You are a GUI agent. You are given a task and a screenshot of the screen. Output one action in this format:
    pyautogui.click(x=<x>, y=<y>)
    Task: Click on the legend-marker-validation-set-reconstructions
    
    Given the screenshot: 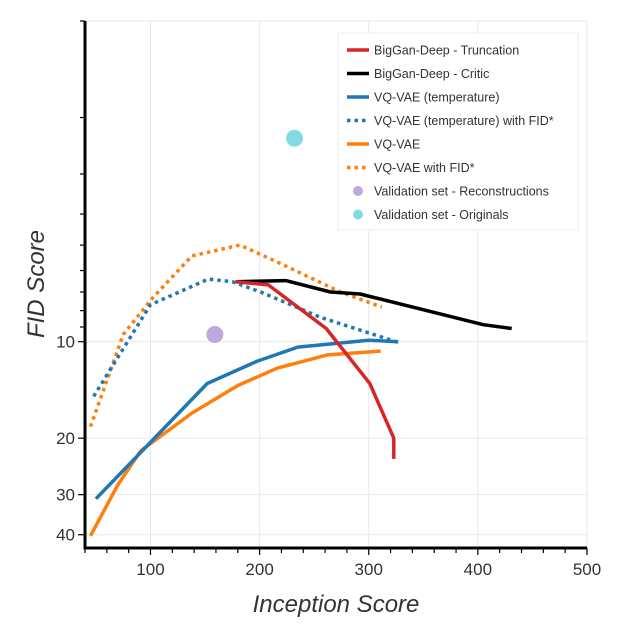 What is the action you would take?
    pyautogui.click(x=358, y=191)
    